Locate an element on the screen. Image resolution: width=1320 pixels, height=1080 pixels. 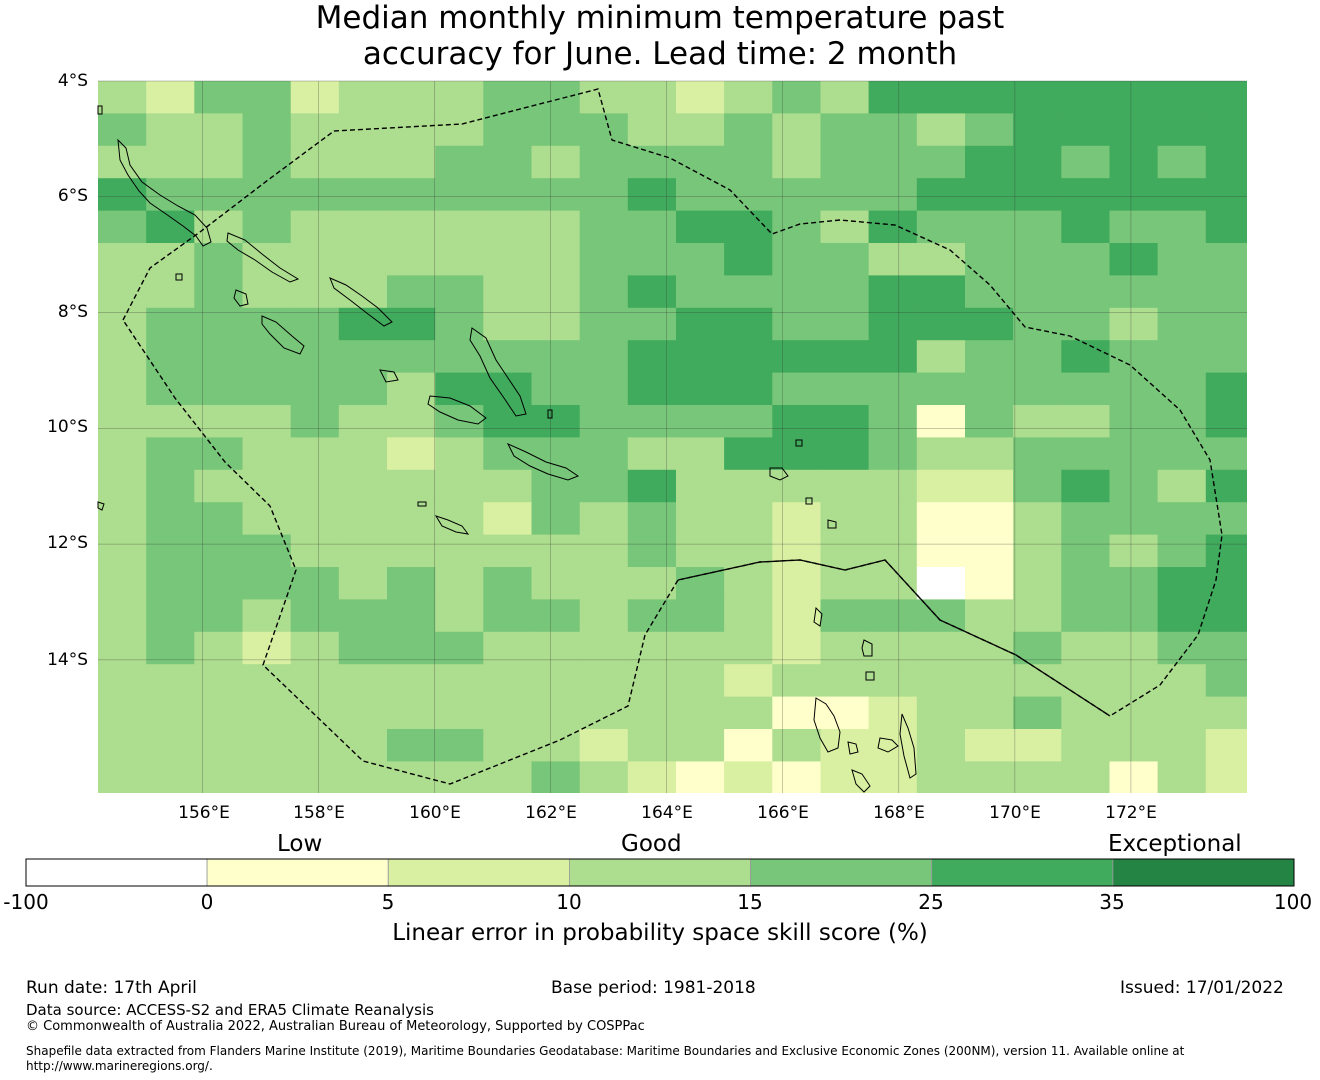
colorbar-segments is located at coordinates (660, 872).